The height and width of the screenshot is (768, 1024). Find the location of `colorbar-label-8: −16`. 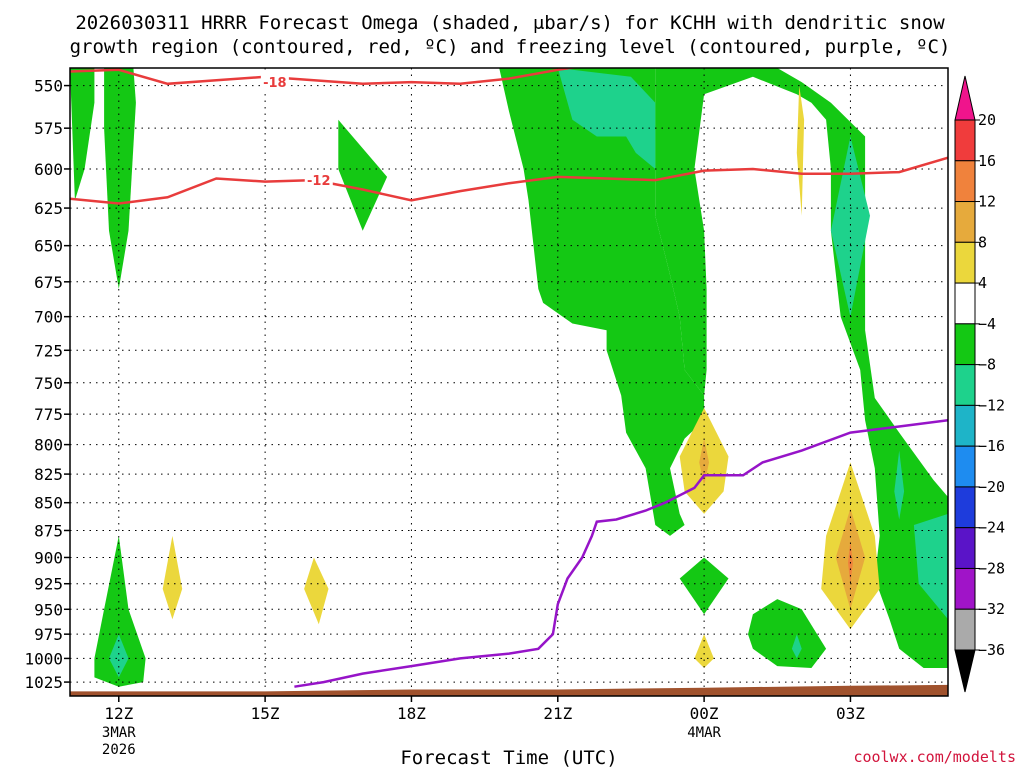

colorbar-label-8: −16 is located at coordinates (991, 446).